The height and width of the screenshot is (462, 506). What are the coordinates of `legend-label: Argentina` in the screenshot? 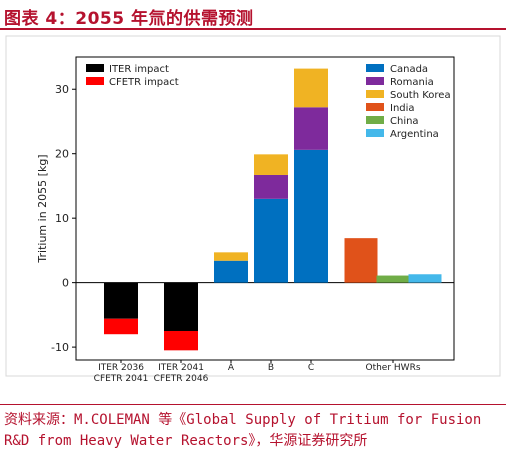 It's located at (414, 134).